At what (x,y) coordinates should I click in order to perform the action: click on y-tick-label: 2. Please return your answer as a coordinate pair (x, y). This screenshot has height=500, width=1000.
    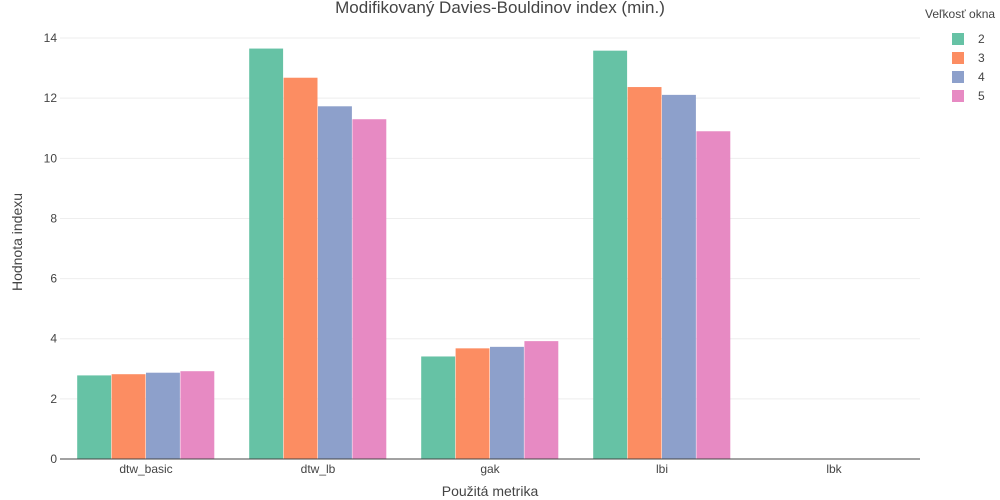
    Looking at the image, I should click on (53, 399).